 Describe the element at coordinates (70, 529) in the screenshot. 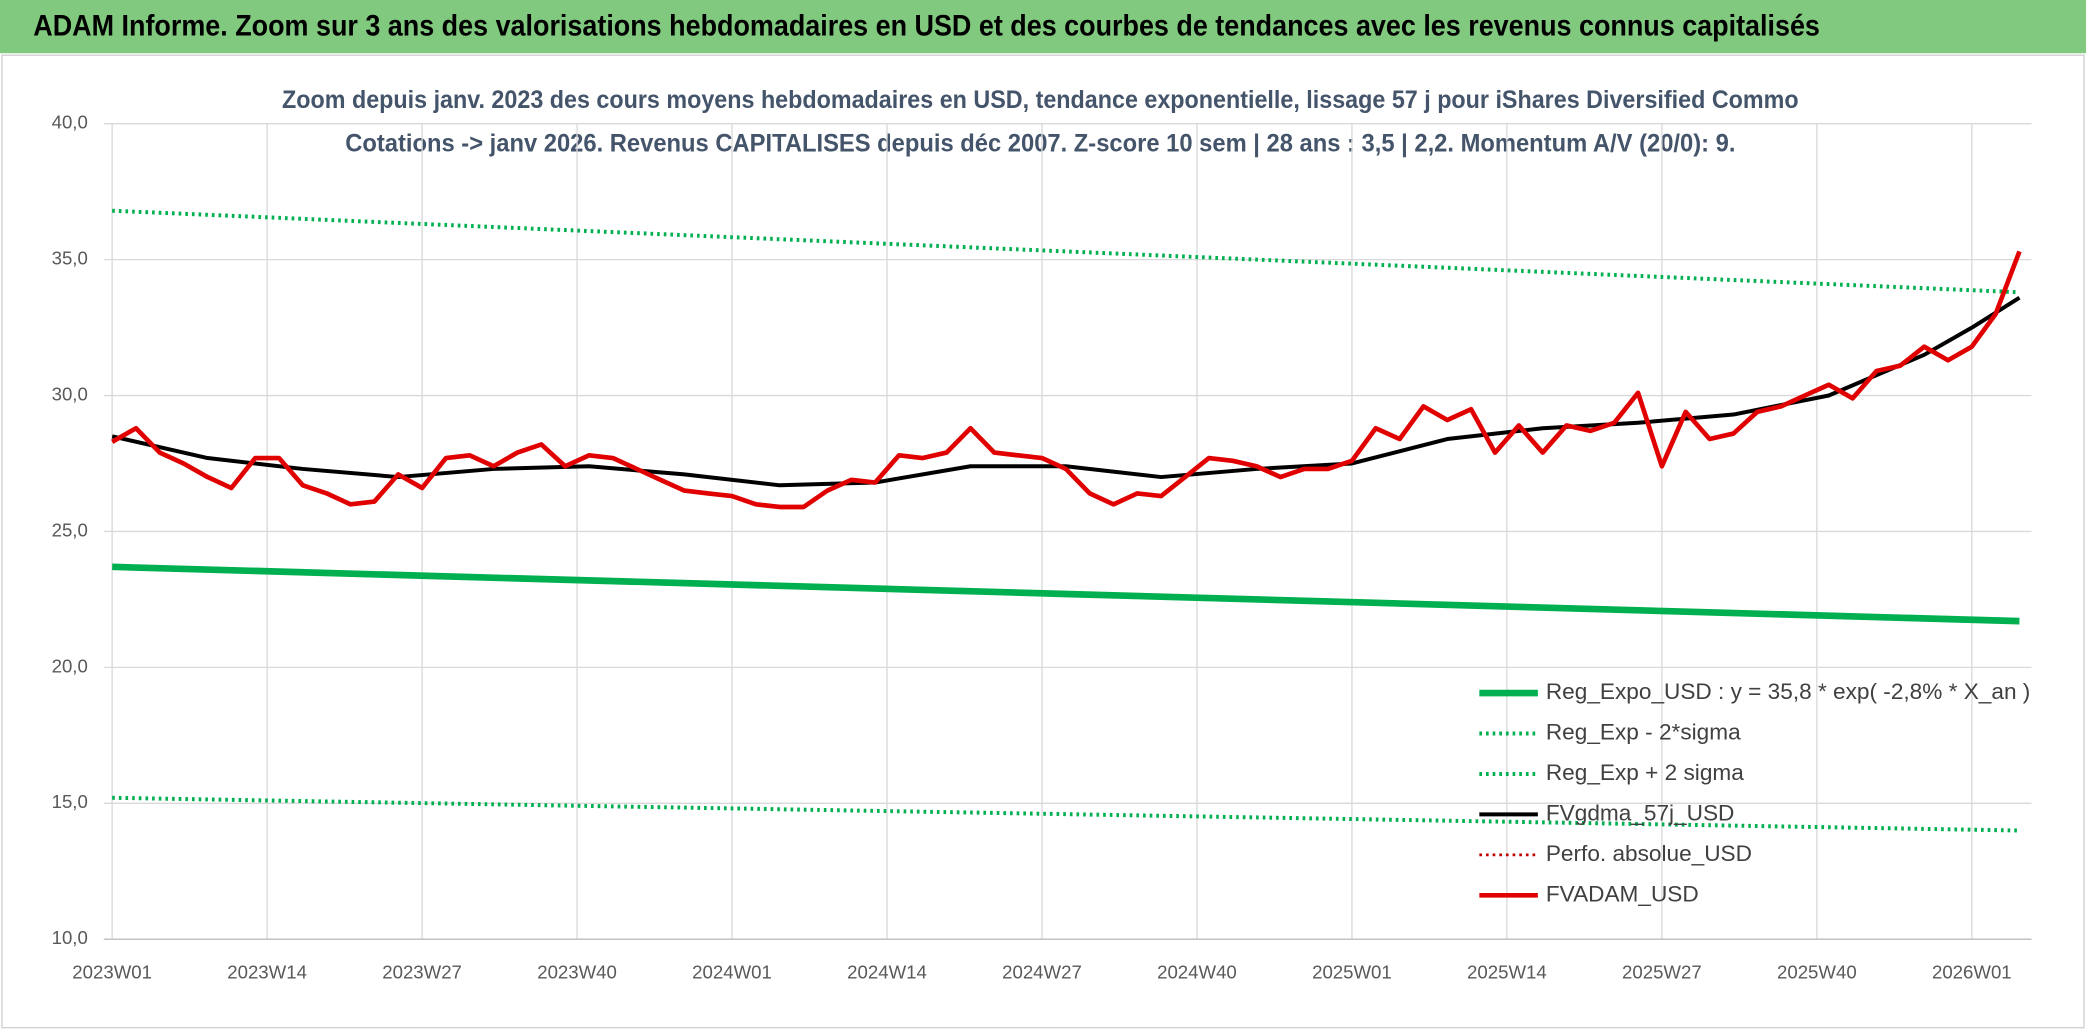

I see `y-tick-label: 25,0` at that location.